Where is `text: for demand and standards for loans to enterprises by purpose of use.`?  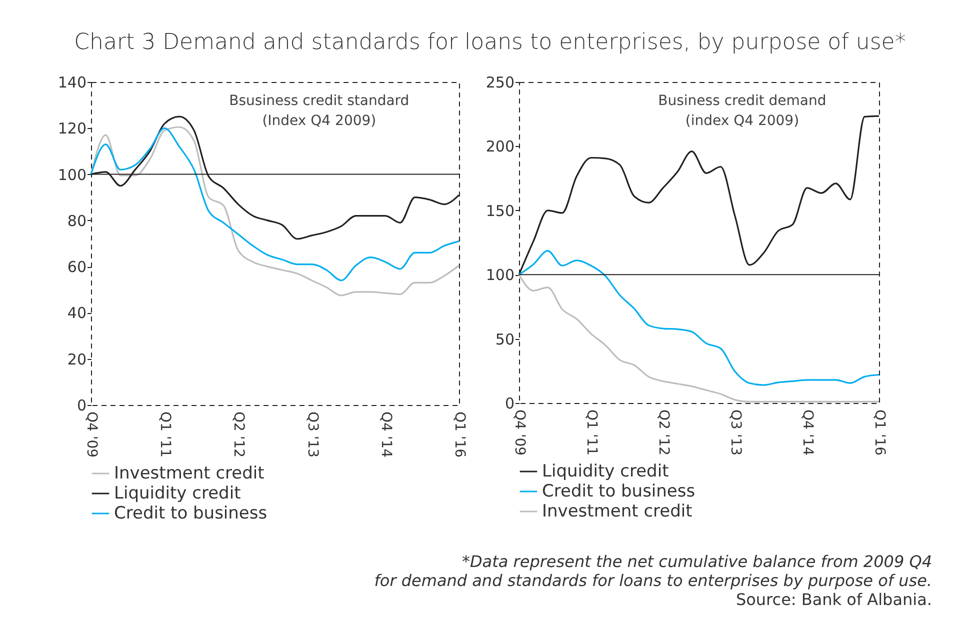 text: for demand and standards for loans to enterprises by purpose of use. is located at coordinates (653, 580).